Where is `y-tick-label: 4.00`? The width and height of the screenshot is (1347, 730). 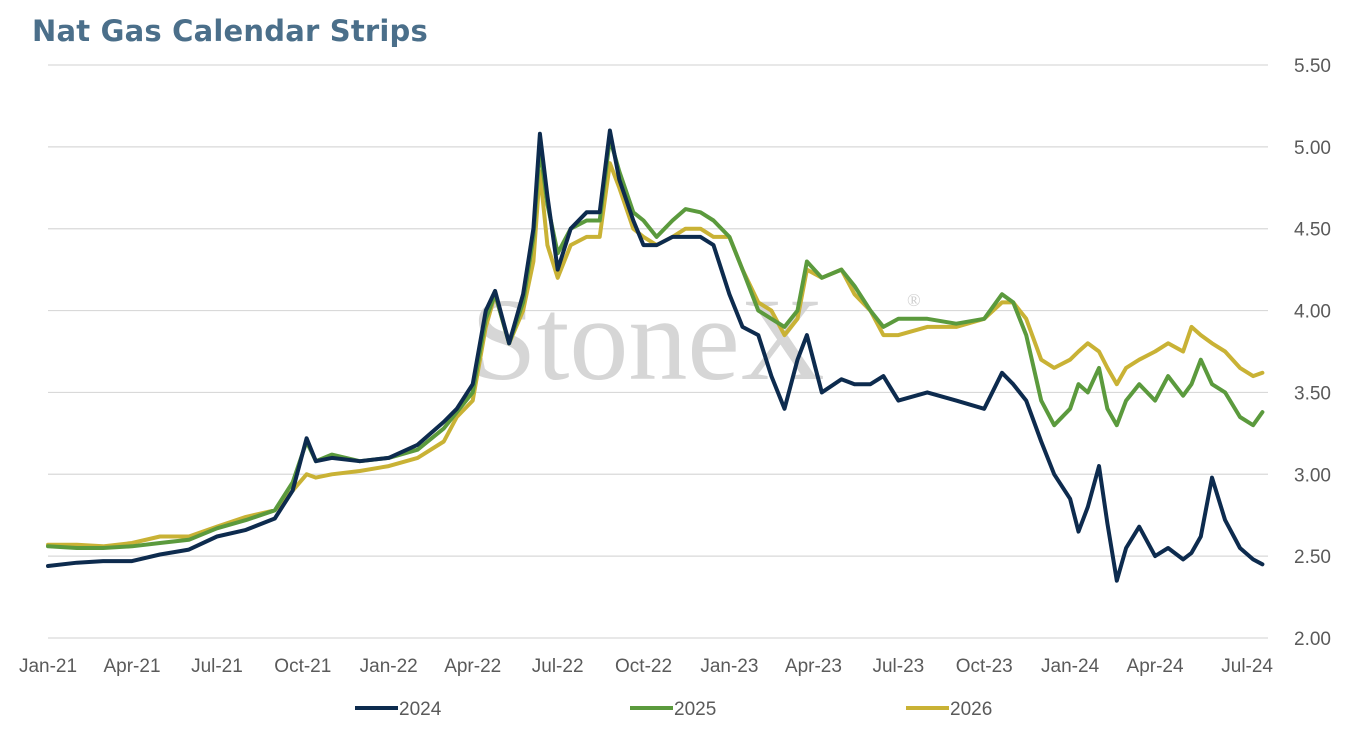 y-tick-label: 4.00 is located at coordinates (1312, 312).